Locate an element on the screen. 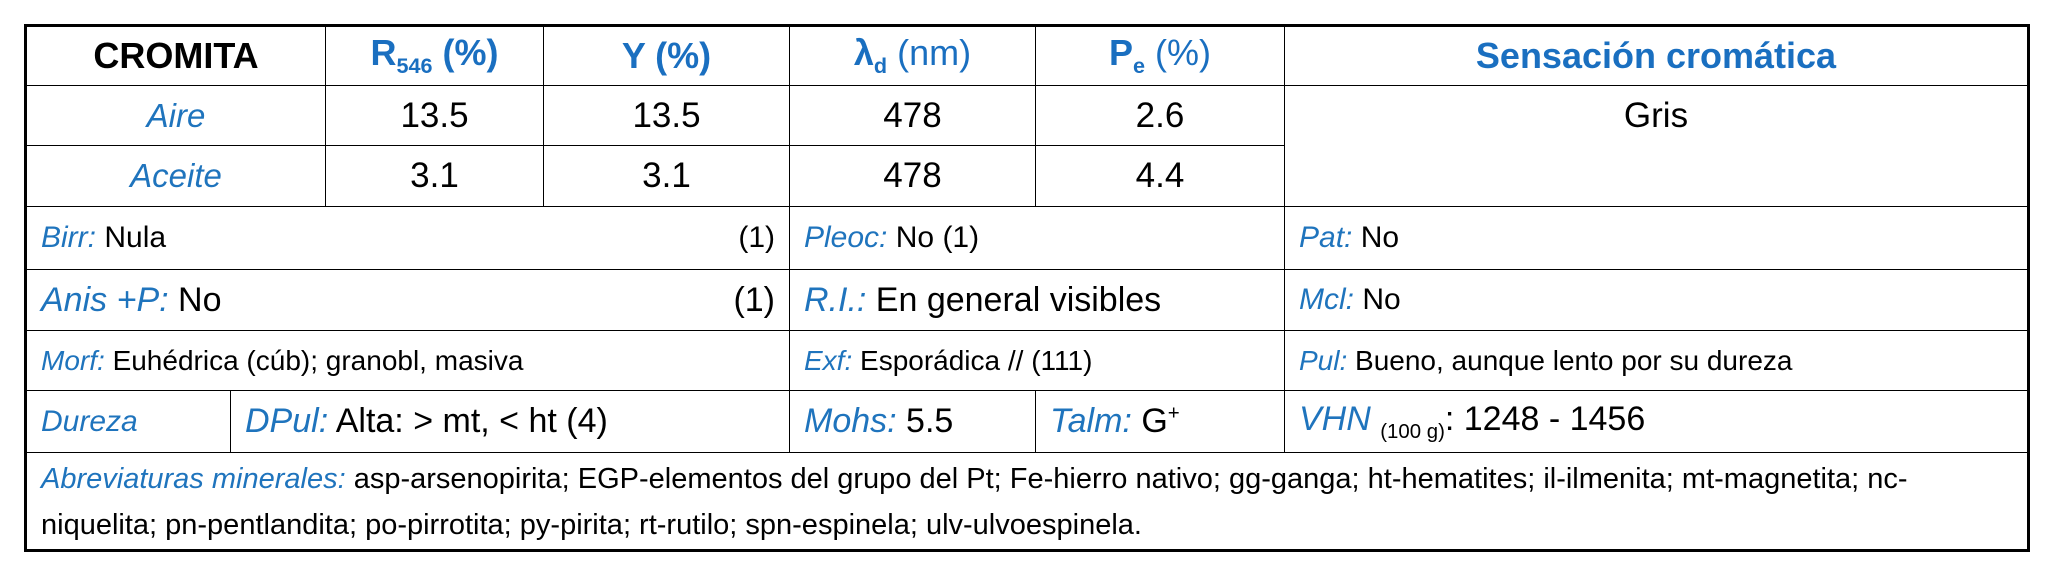  pe-header: Pe (%) is located at coordinates (1160, 55).